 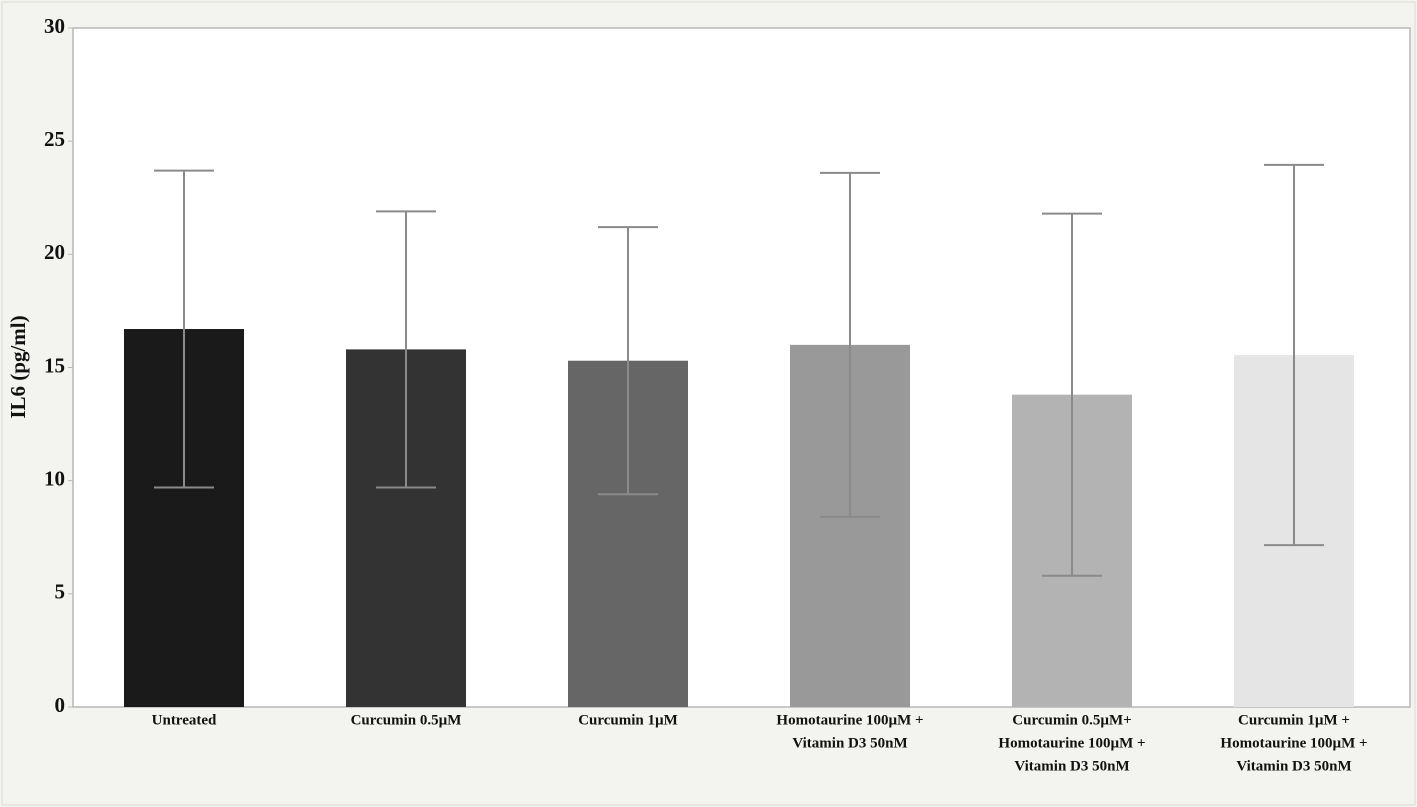 What do you see at coordinates (1071, 720) in the screenshot?
I see `x-tick-label: Curcumin 0.5µM+` at bounding box center [1071, 720].